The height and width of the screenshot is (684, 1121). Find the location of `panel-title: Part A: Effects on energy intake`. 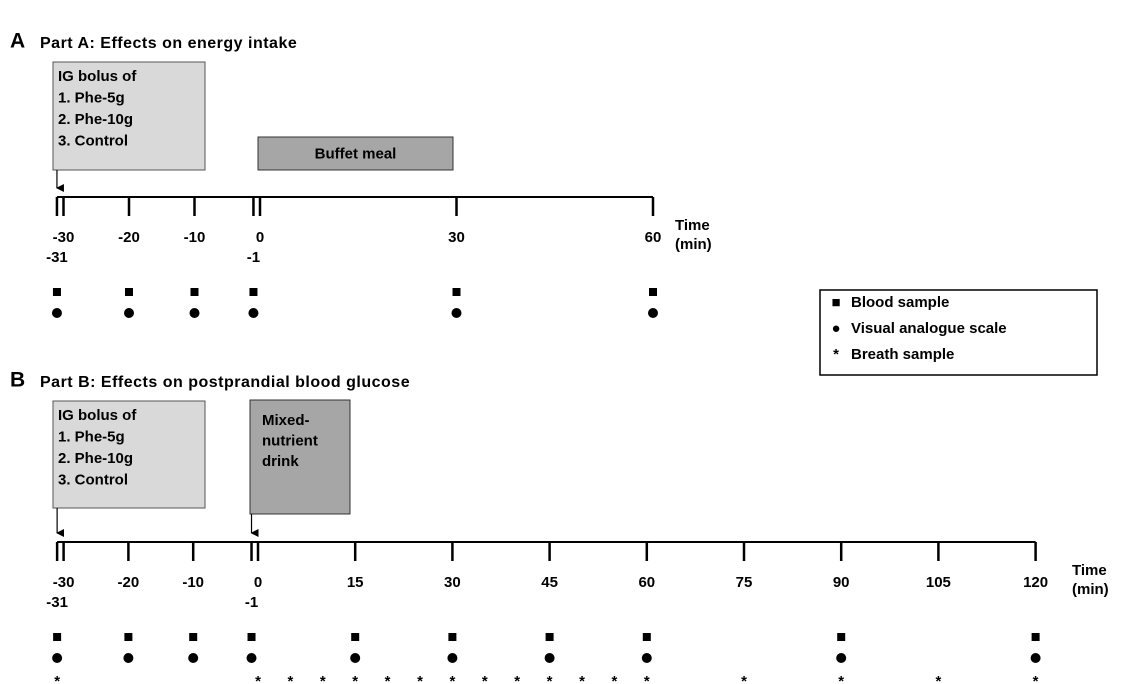

panel-title: Part A: Effects on energy intake is located at coordinates (168, 43).